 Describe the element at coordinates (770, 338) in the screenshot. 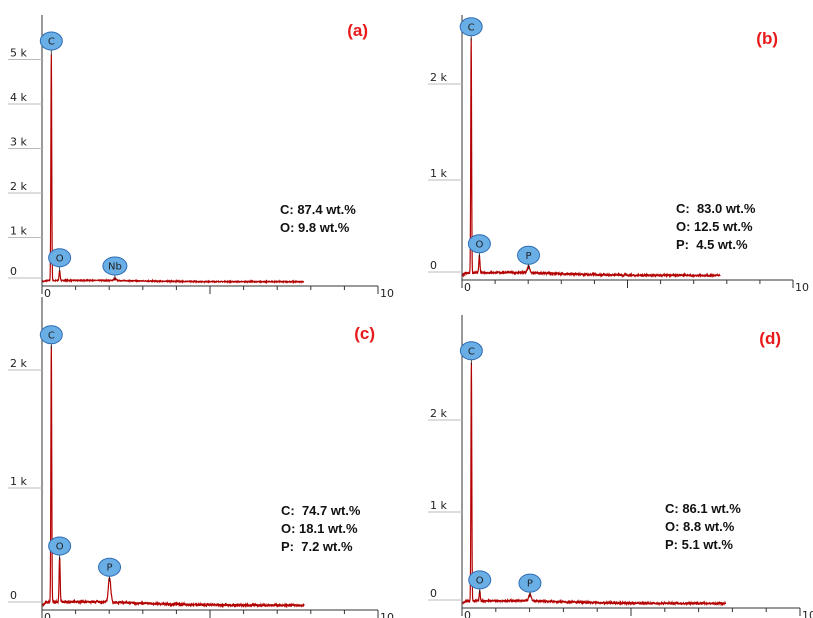

I see `panel-label: (d)` at that location.